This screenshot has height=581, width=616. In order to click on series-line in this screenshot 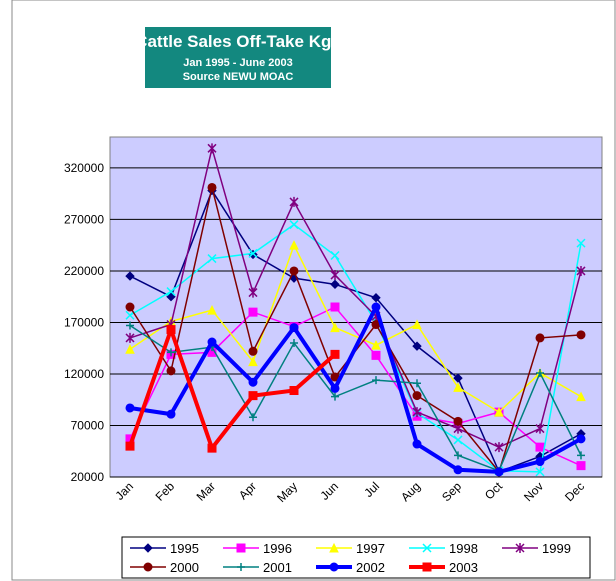, I will do `click(232, 388)`.